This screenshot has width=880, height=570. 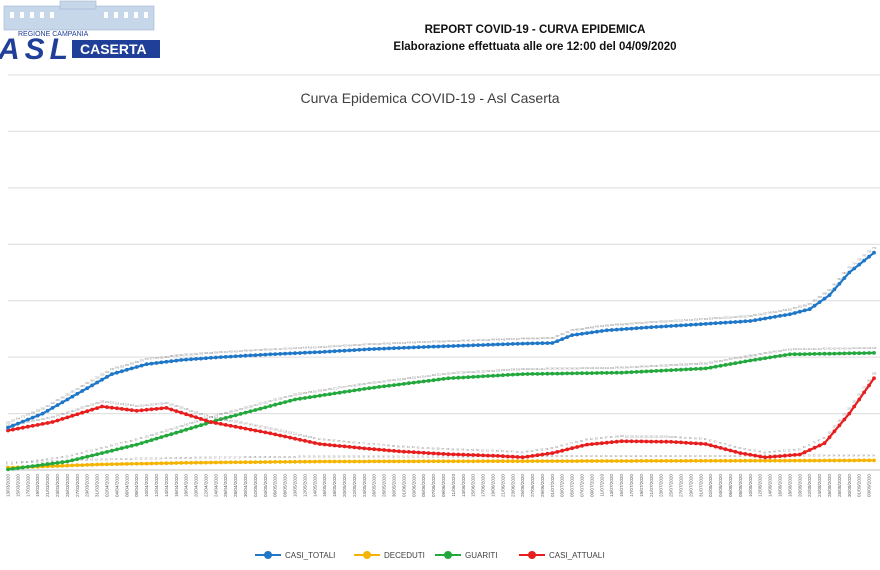 What do you see at coordinates (280, 430) in the screenshot?
I see `data-label: 122` at bounding box center [280, 430].